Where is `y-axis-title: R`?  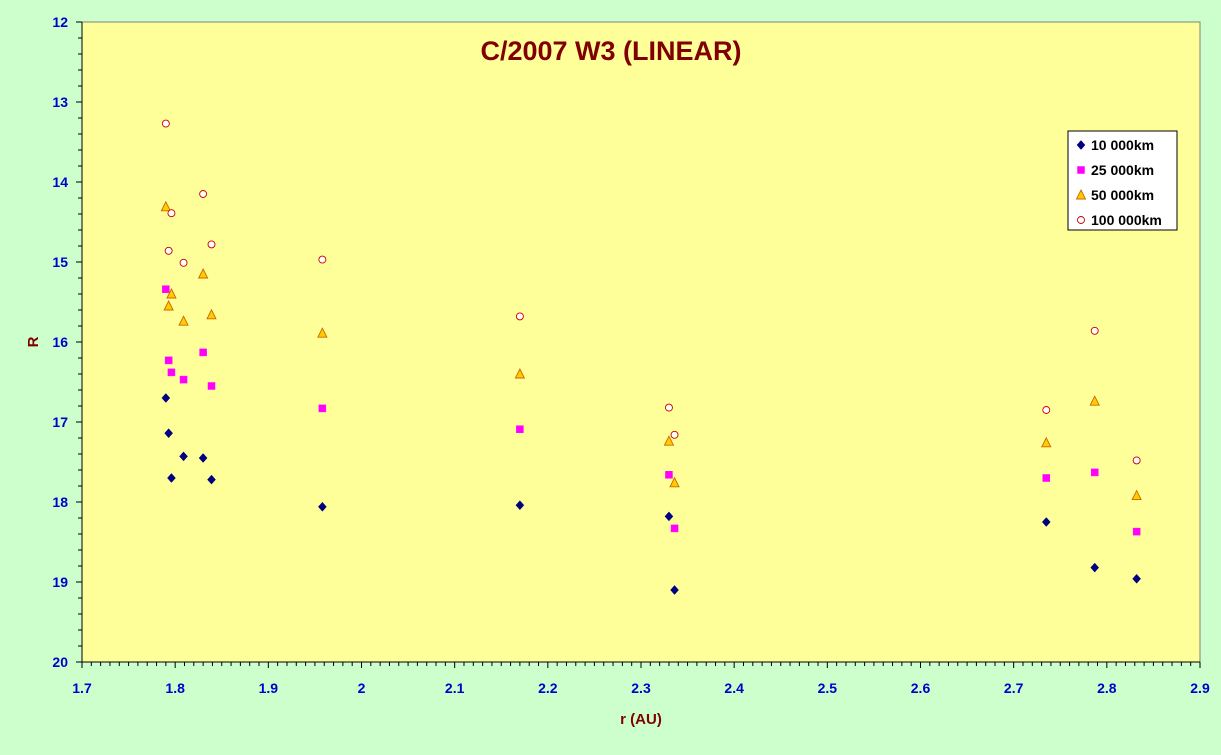
y-axis-title: R is located at coordinates (33, 341).